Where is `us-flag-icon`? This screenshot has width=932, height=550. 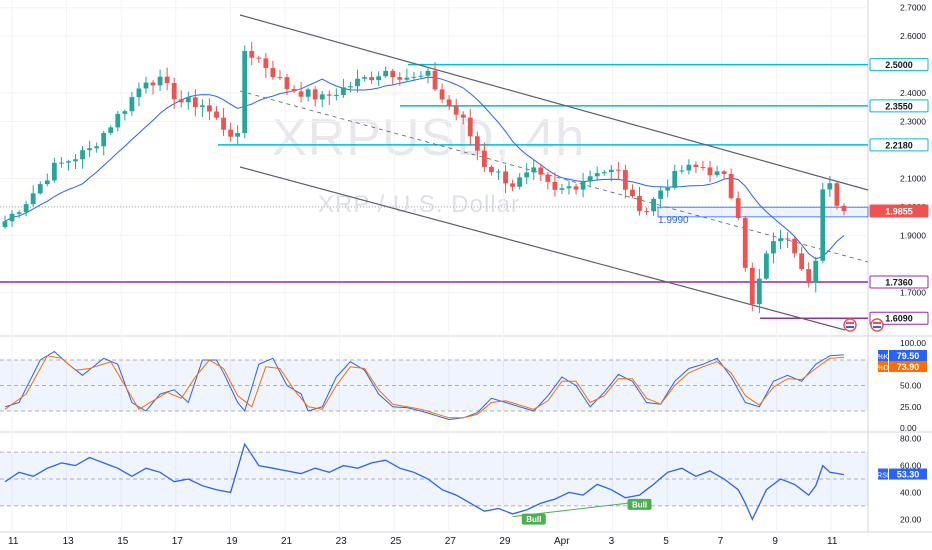
us-flag-icon is located at coordinates (850, 325).